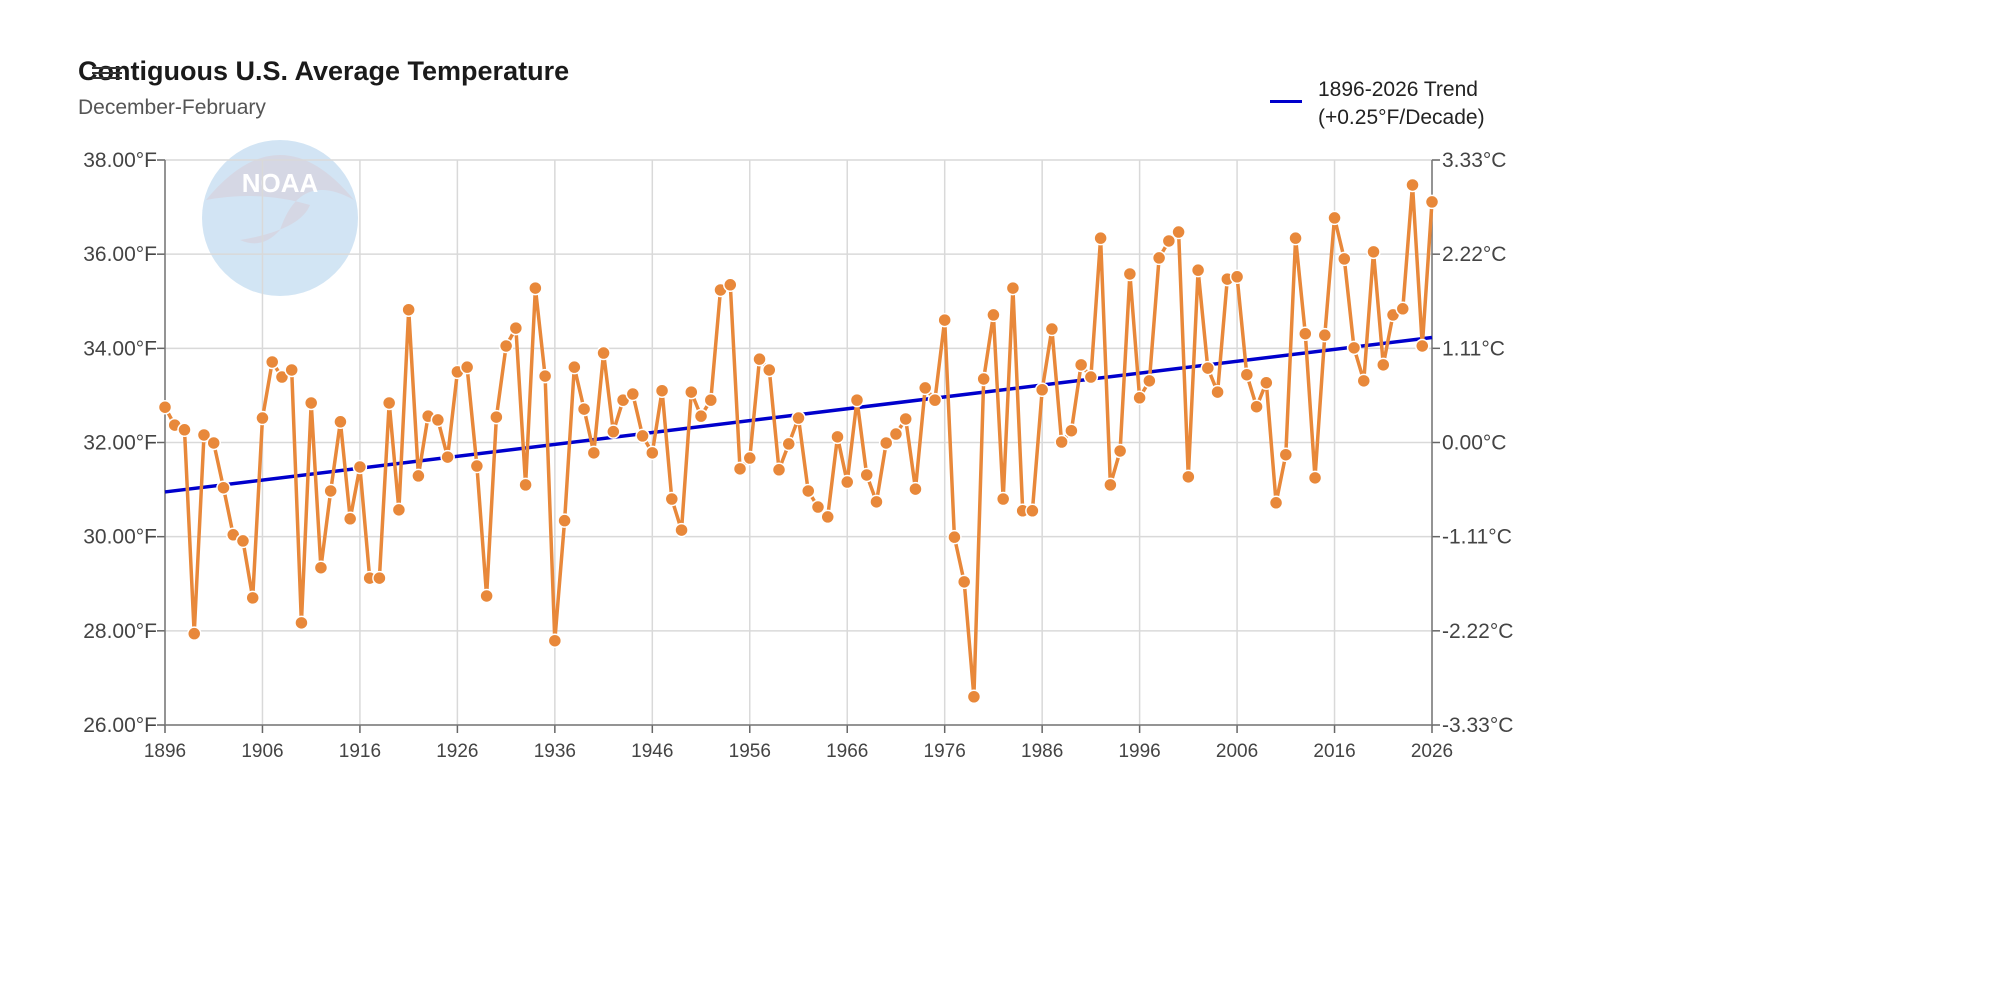 The height and width of the screenshot is (996, 1995). What do you see at coordinates (1477, 537) in the screenshot?
I see `y-tick-label-right: -1.11°C` at bounding box center [1477, 537].